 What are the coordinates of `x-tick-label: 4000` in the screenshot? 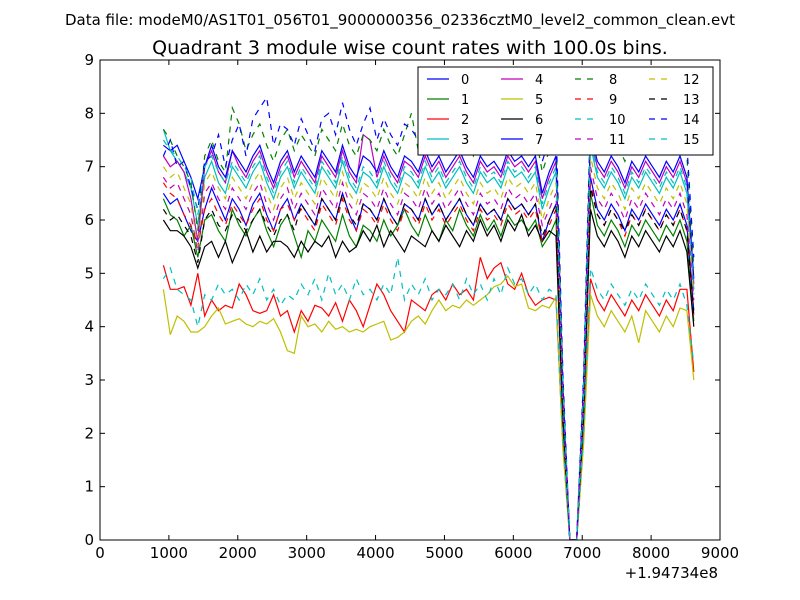 It's located at (375, 553).